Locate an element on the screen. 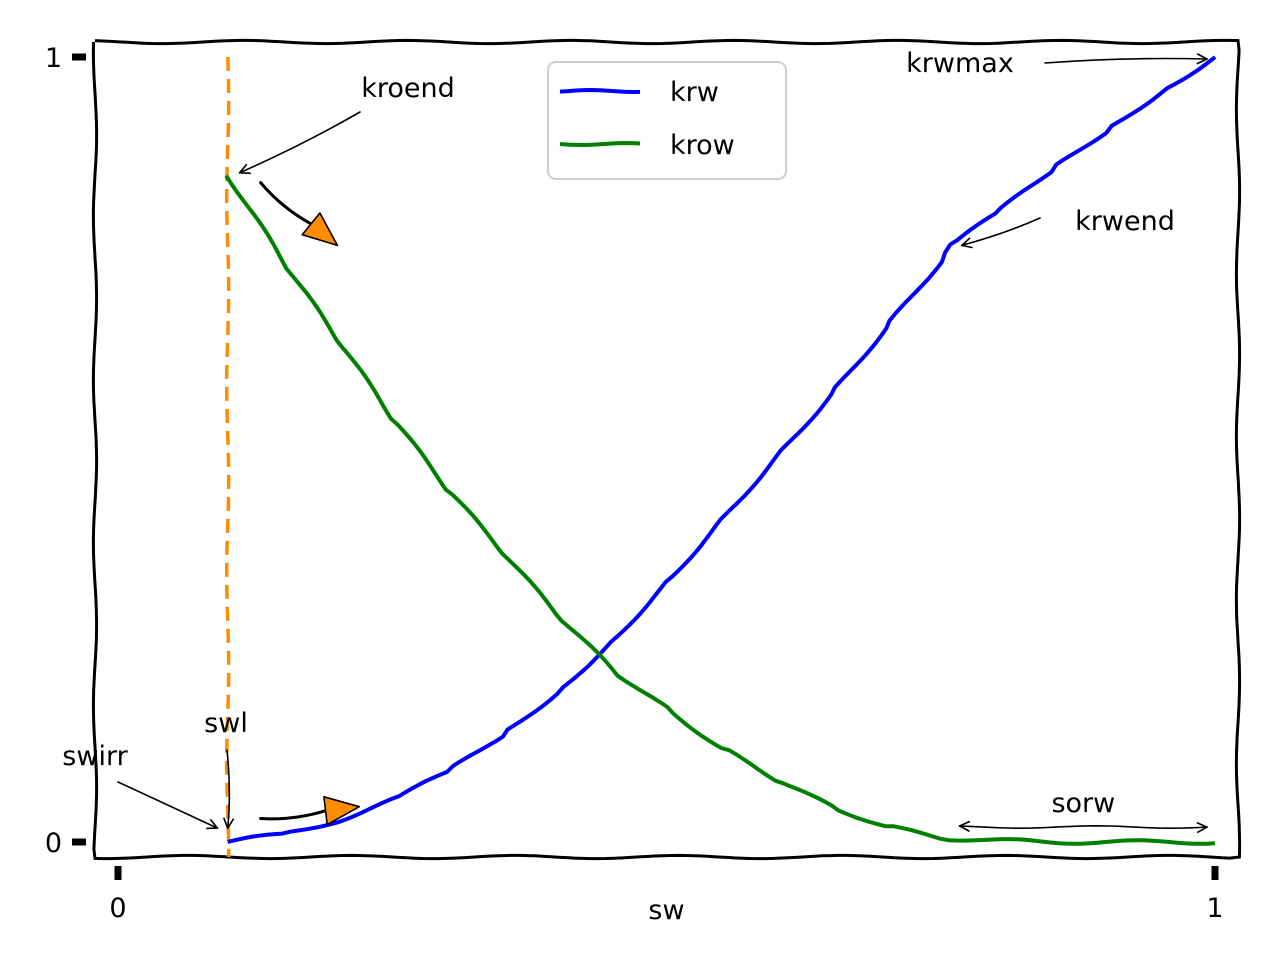  x-tick-label: 1 is located at coordinates (1214, 908).